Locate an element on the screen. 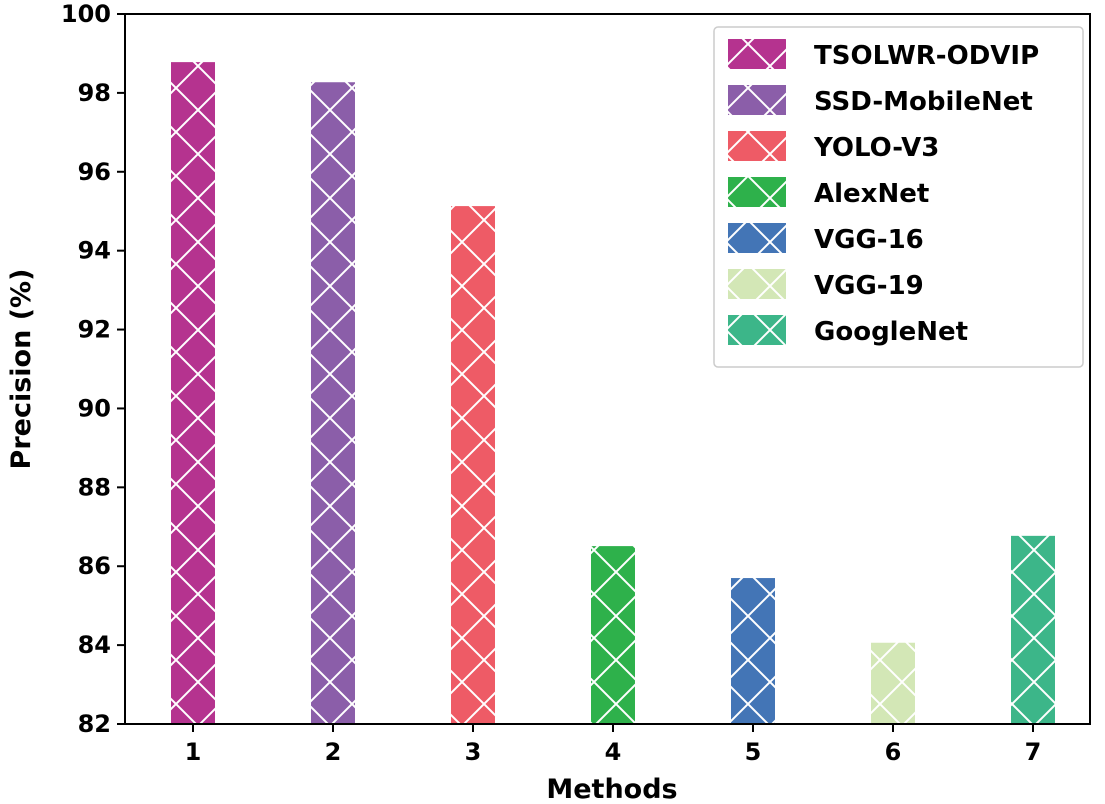 The image size is (1105, 804). x-tick-label: 4 is located at coordinates (613, 752).